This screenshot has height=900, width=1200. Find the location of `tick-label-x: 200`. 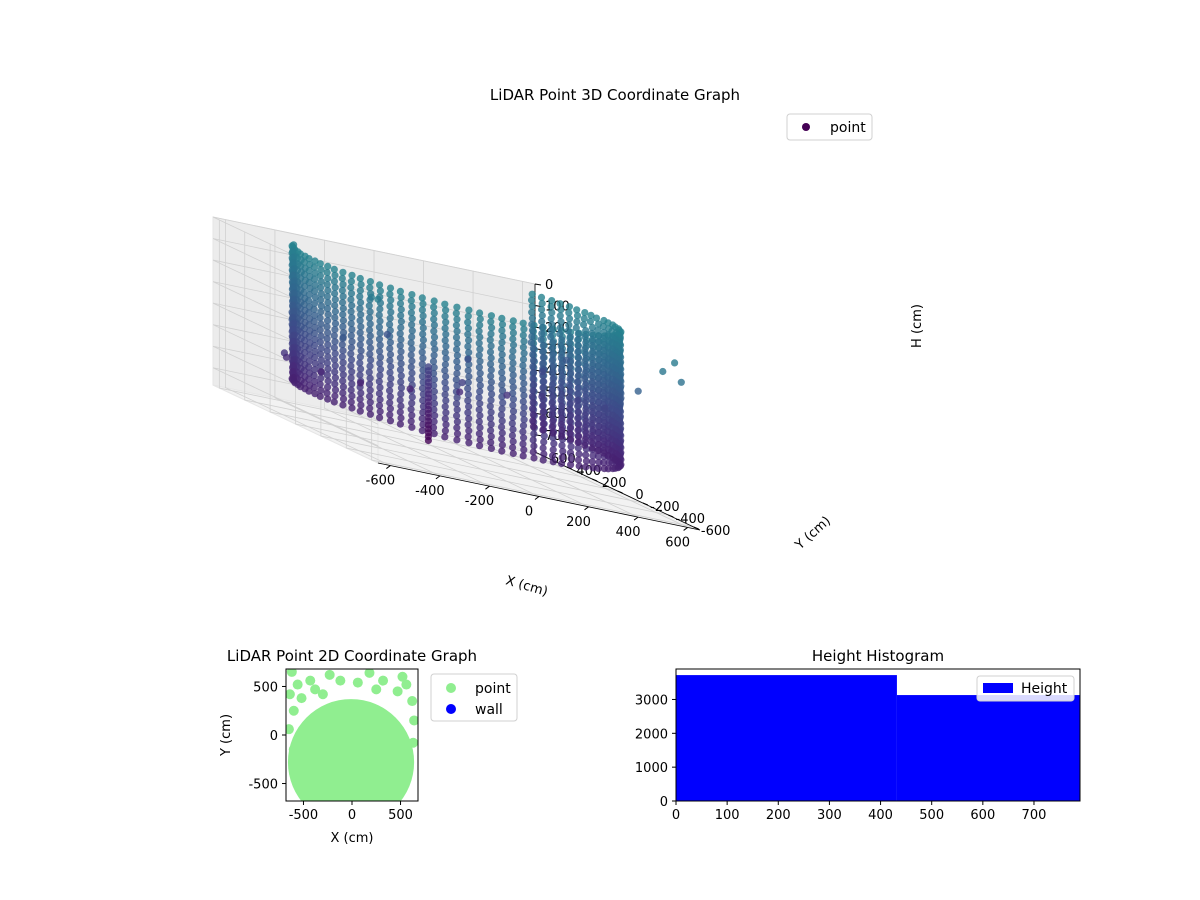

tick-label-x: 200 is located at coordinates (578, 522).